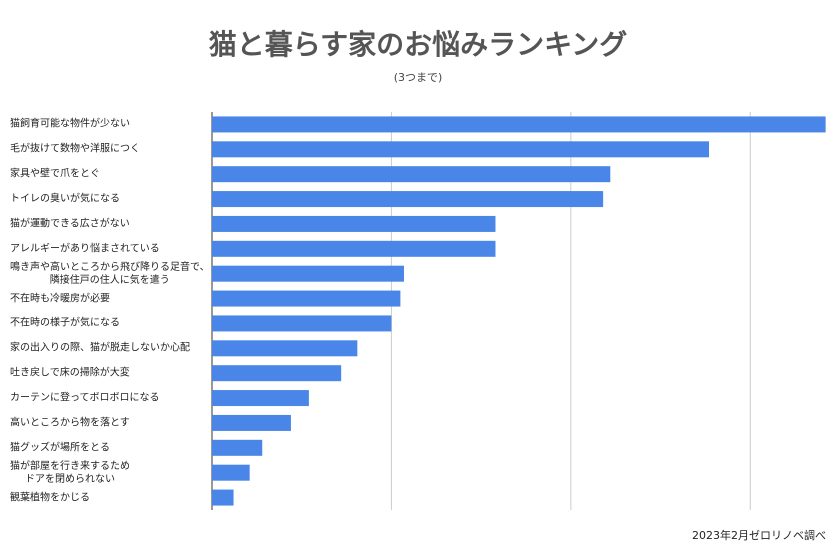 This screenshot has height=556, width=837. Describe the element at coordinates (75, 149) in the screenshot. I see `y-tick-label: 毛が抜けて数物や洋服につく` at that location.